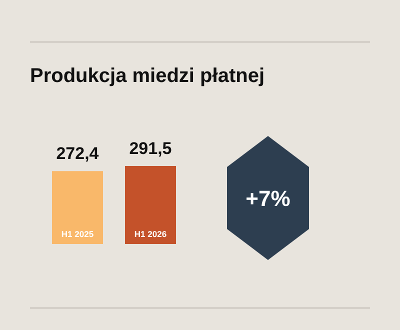  I want to click on data-label: 272,4, so click(78, 154).